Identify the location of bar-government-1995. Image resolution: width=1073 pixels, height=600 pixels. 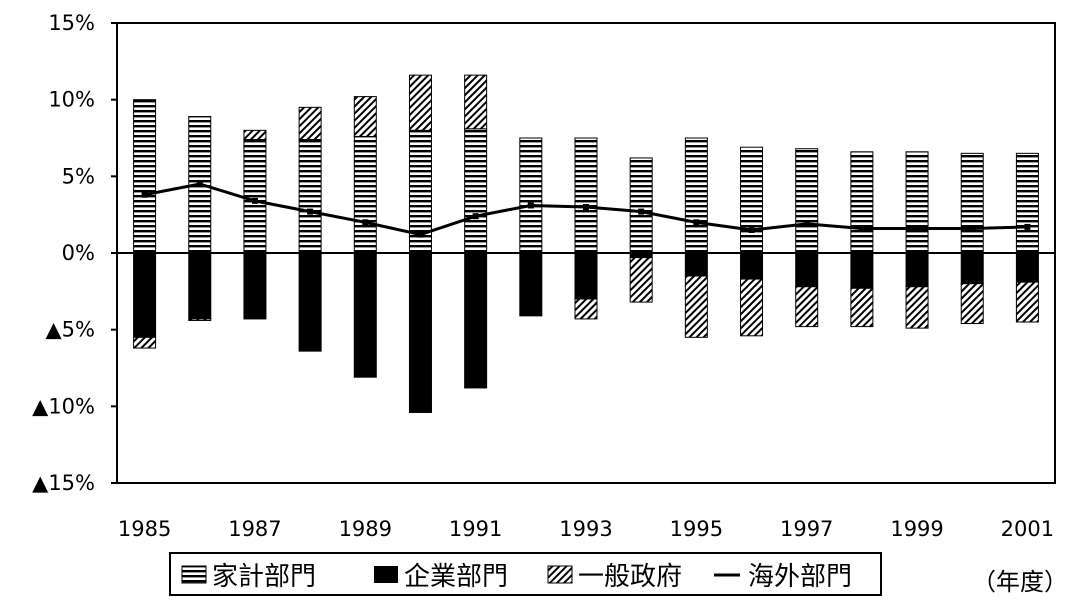
(696, 306).